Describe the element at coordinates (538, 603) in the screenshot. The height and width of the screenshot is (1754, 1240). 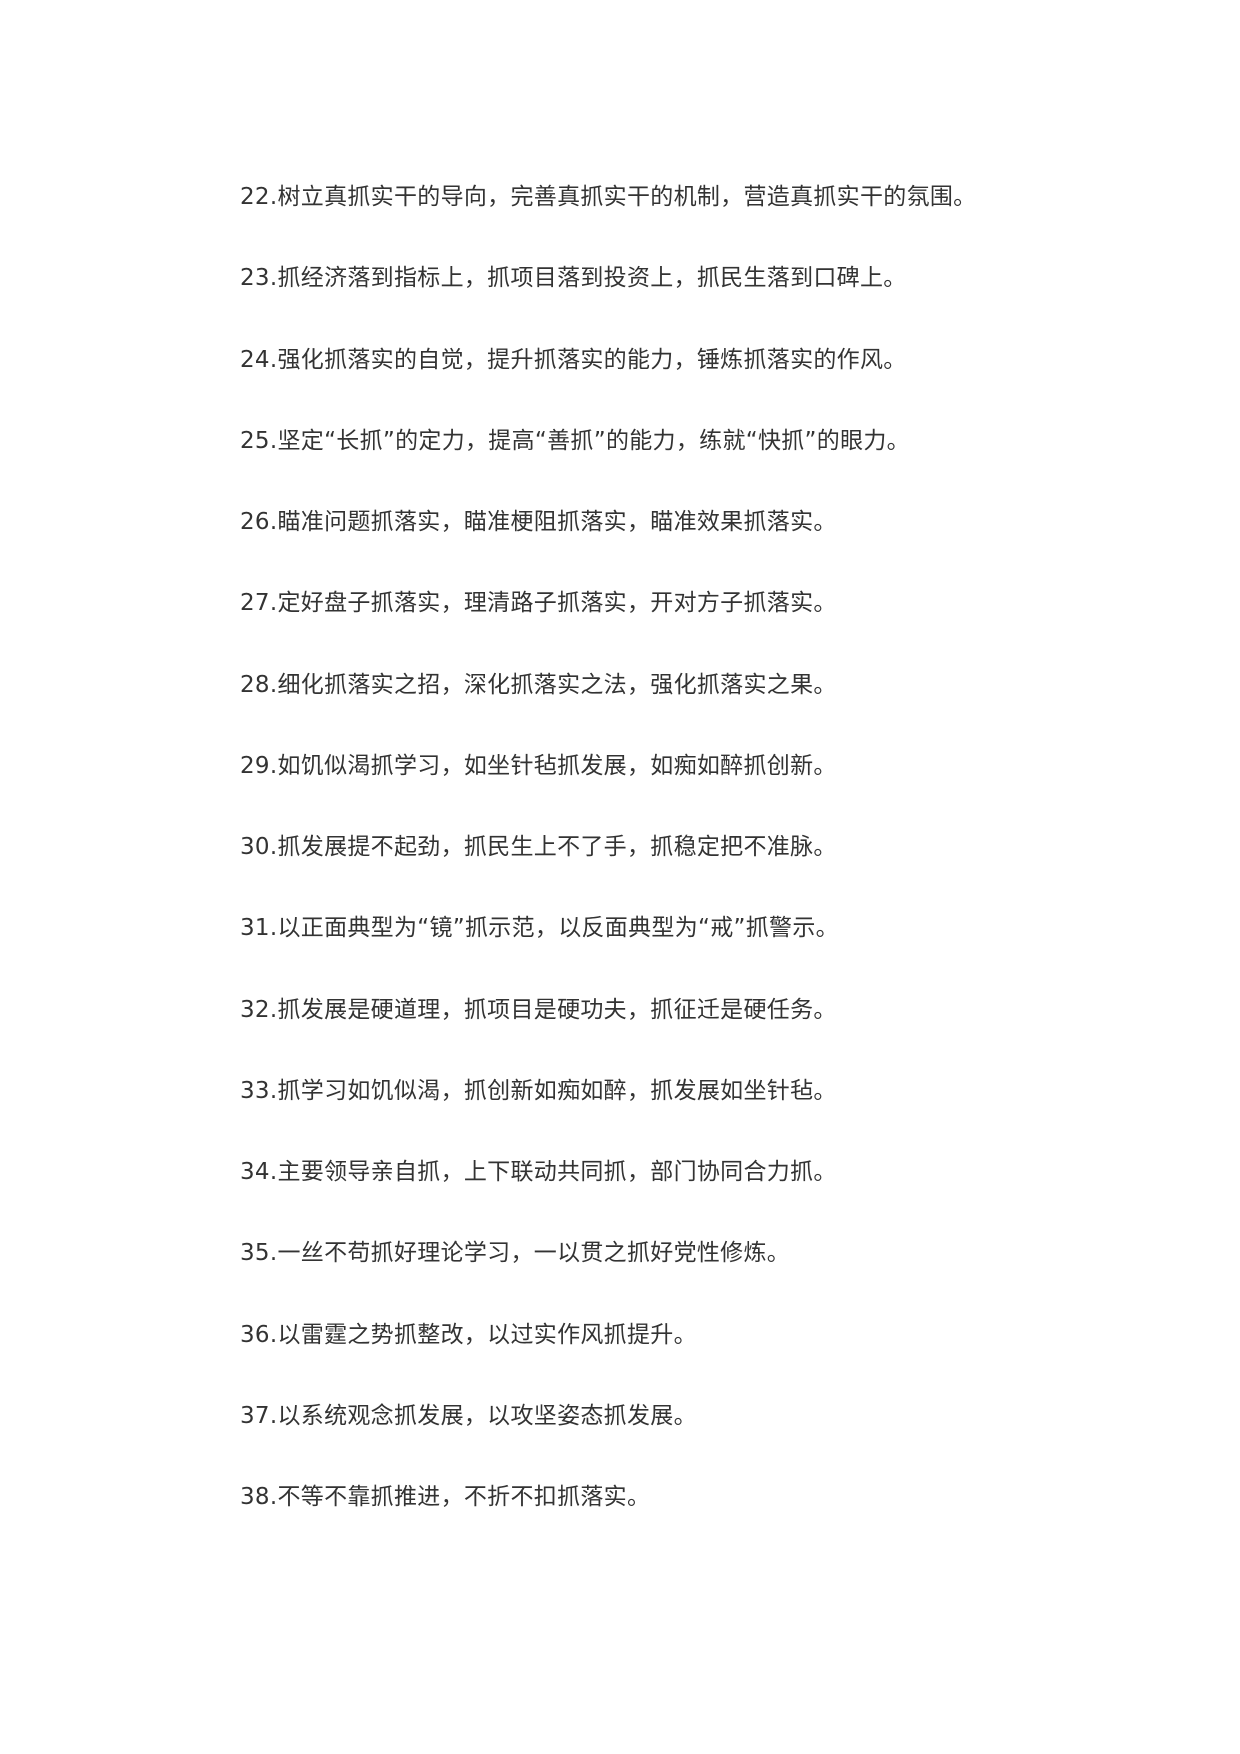
I see `list-item: 27.定好盘子抓落实，理清路子抓落实，开对方子抓落实。` at that location.